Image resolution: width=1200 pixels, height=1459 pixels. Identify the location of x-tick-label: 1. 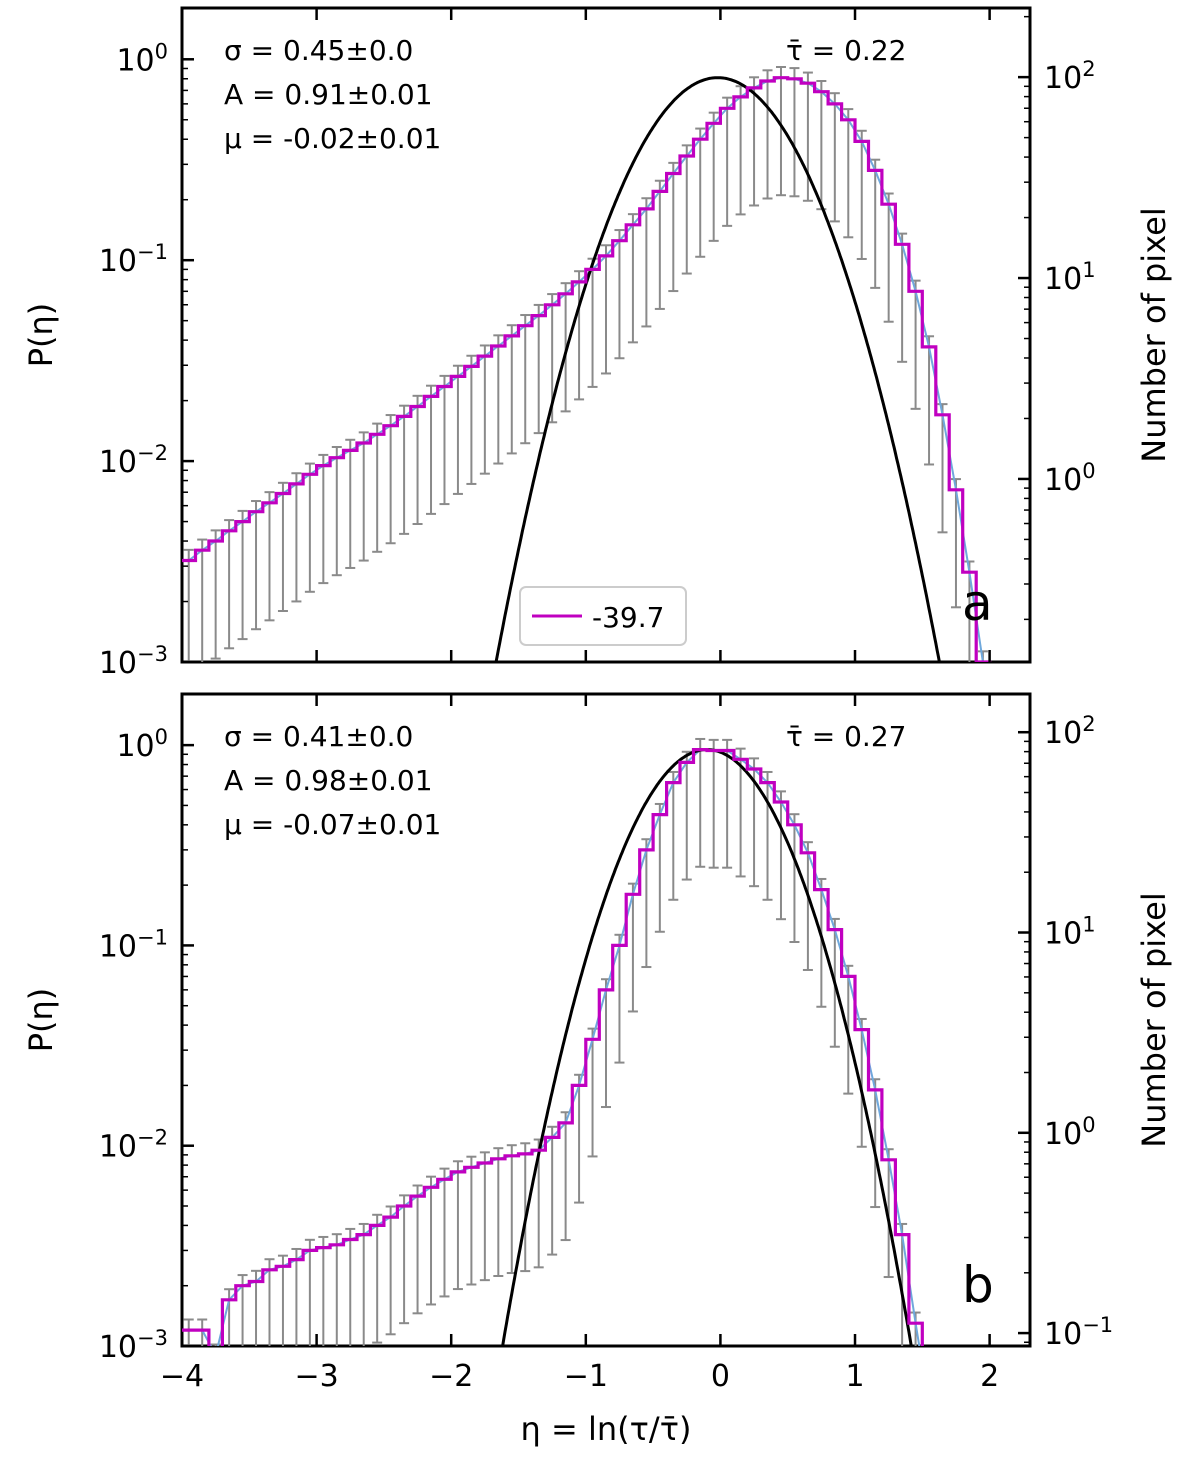
(854, 1376).